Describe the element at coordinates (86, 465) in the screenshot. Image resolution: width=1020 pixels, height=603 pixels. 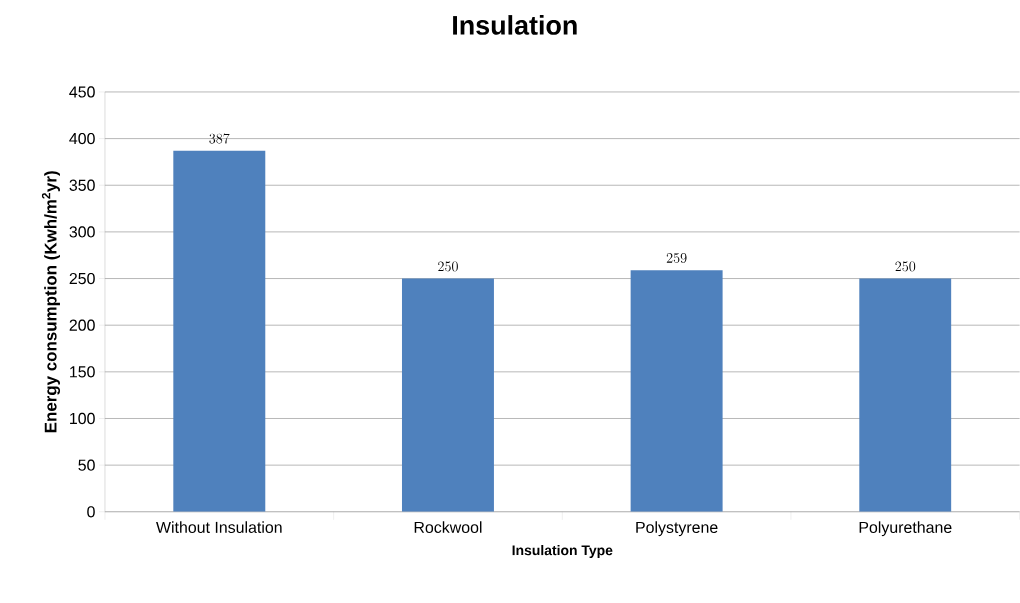
I see `y-tick-label: 50` at that location.